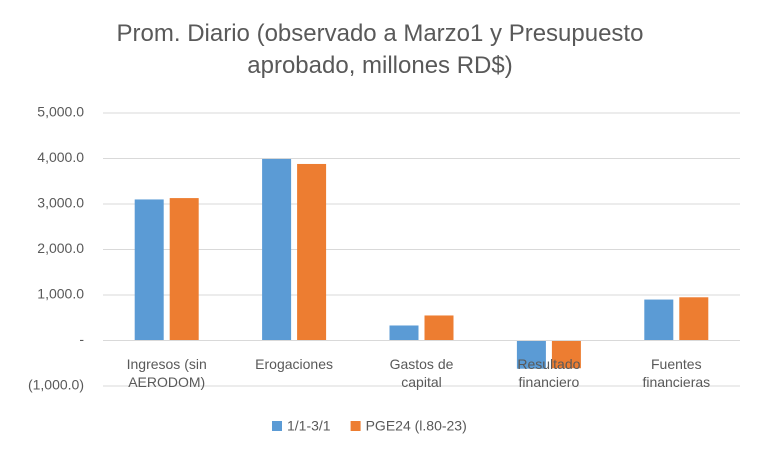 The height and width of the screenshot is (457, 761). What do you see at coordinates (60, 203) in the screenshot?
I see `y-tick-label: 3,000.0` at bounding box center [60, 203].